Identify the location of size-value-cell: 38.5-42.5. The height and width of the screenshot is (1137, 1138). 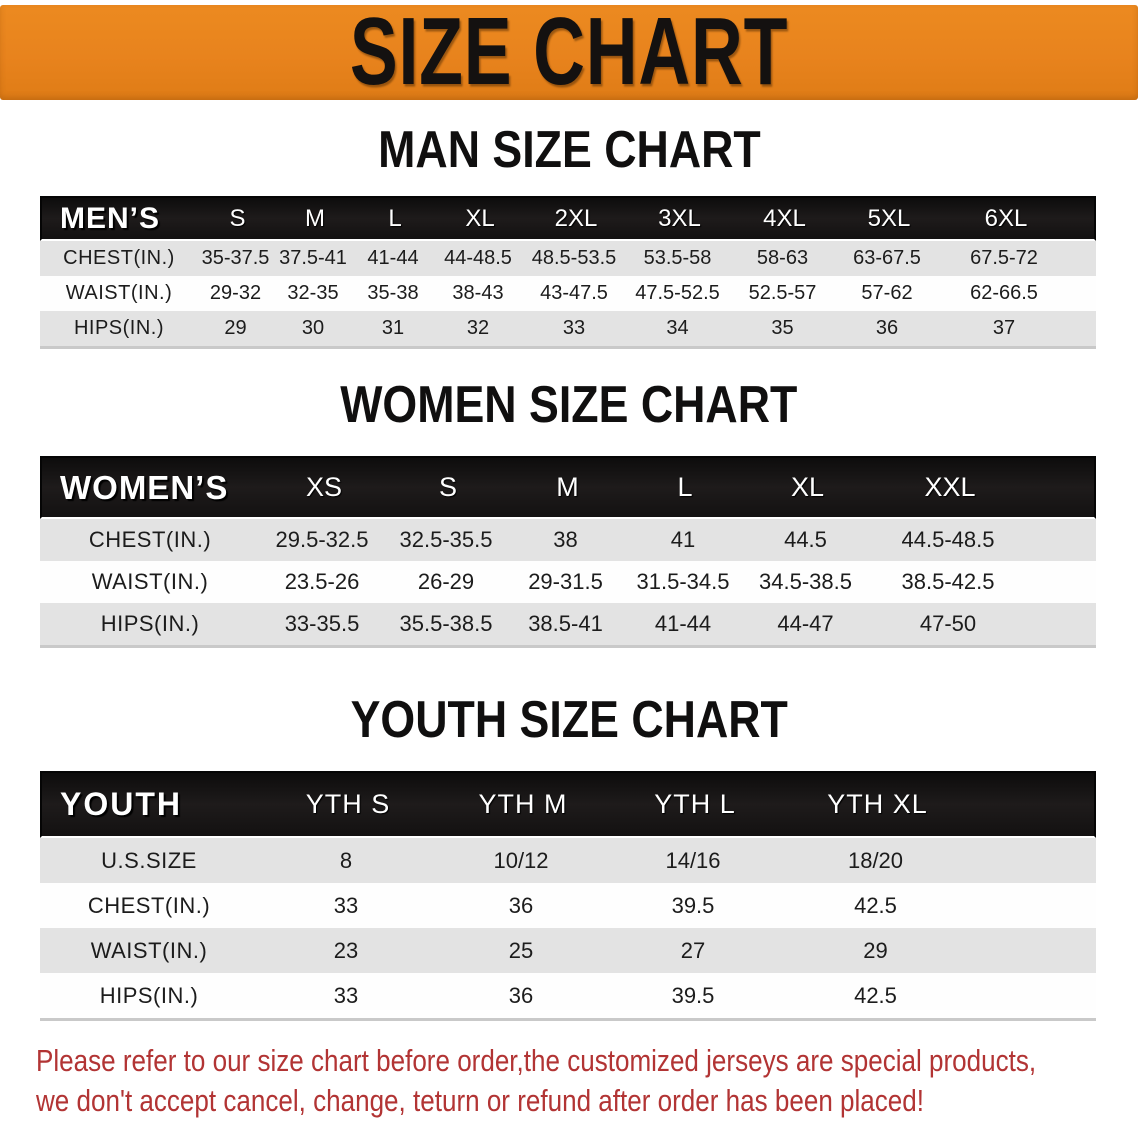
(948, 581).